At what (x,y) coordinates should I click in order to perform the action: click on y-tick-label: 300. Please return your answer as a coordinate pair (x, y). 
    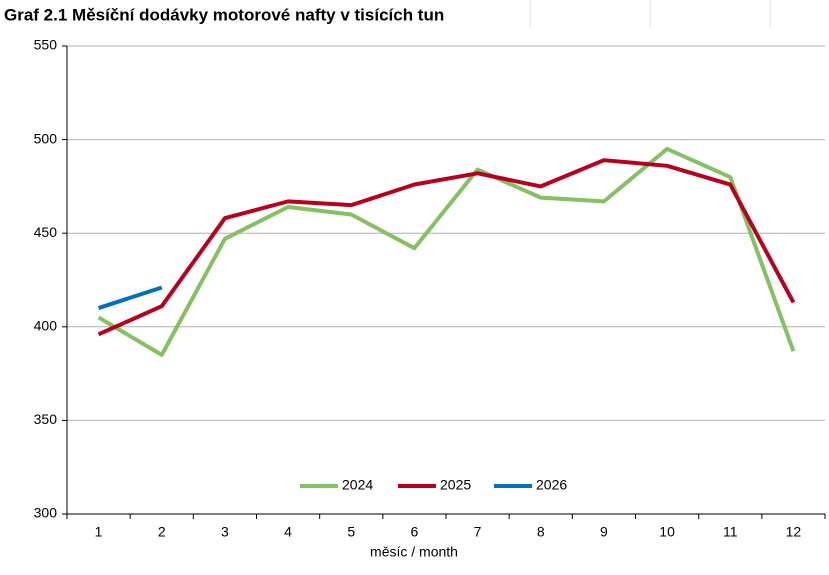
    Looking at the image, I should click on (46, 513).